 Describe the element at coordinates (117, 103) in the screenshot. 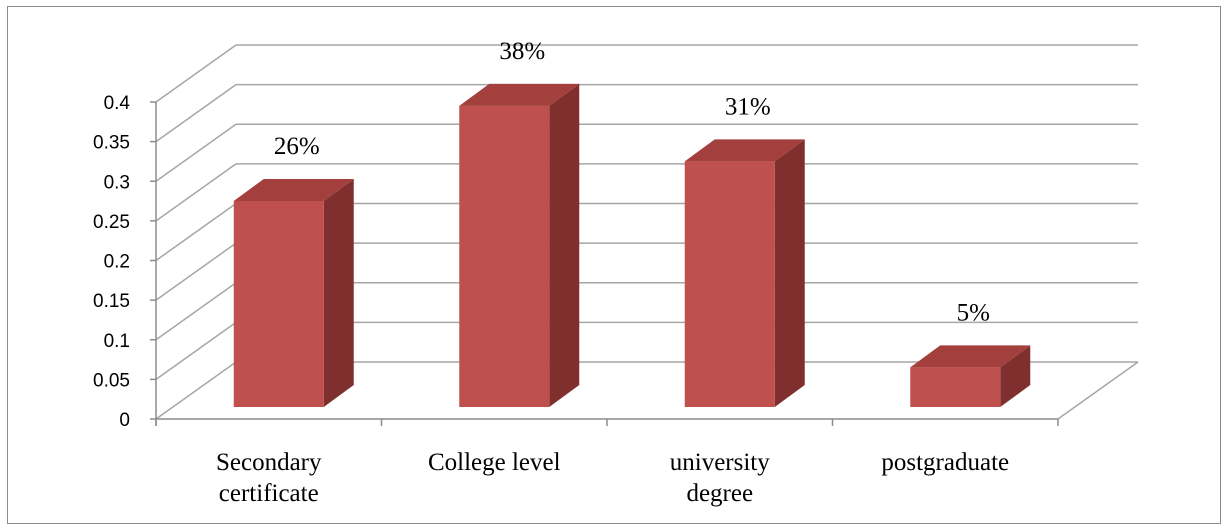

I see `y-tick-label: 0.4` at that location.